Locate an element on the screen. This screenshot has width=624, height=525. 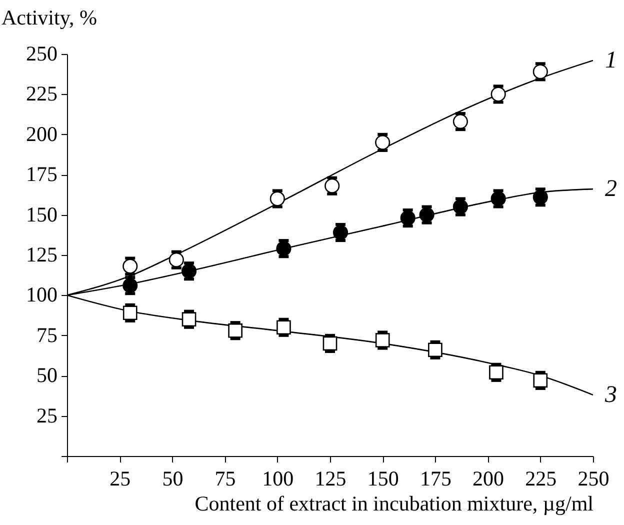
y-tick-label: 175 is located at coordinates (42, 174).